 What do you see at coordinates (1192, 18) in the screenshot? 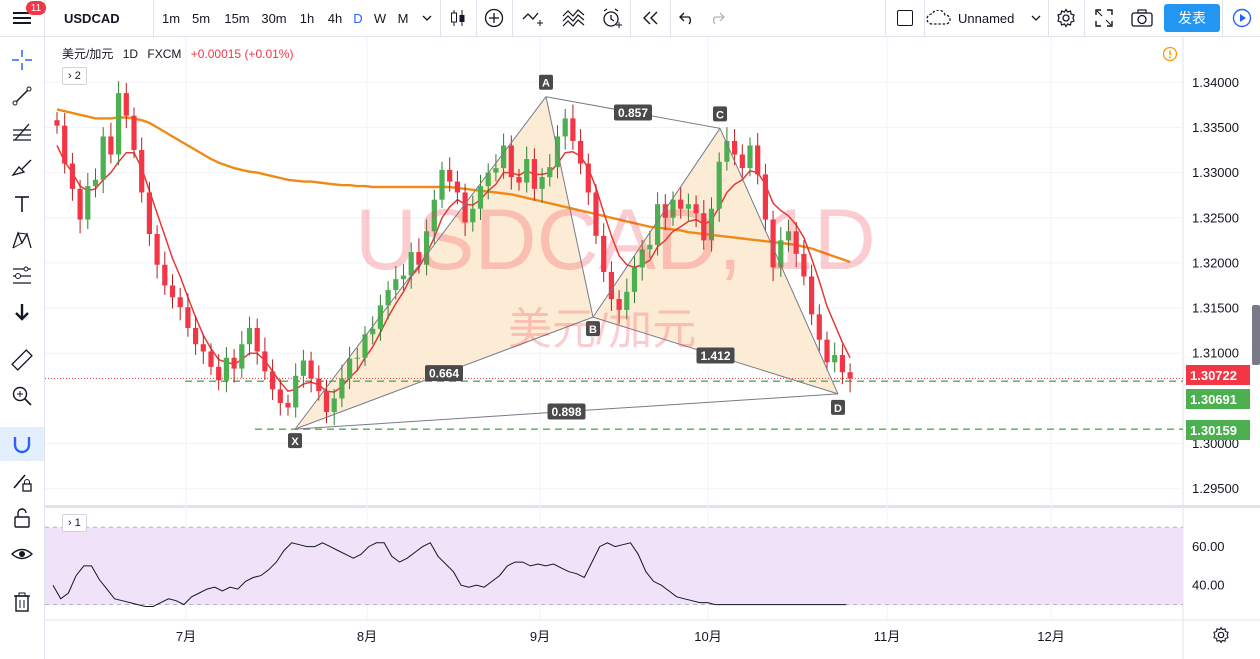
I see `publish-button: 发表` at bounding box center [1192, 18].